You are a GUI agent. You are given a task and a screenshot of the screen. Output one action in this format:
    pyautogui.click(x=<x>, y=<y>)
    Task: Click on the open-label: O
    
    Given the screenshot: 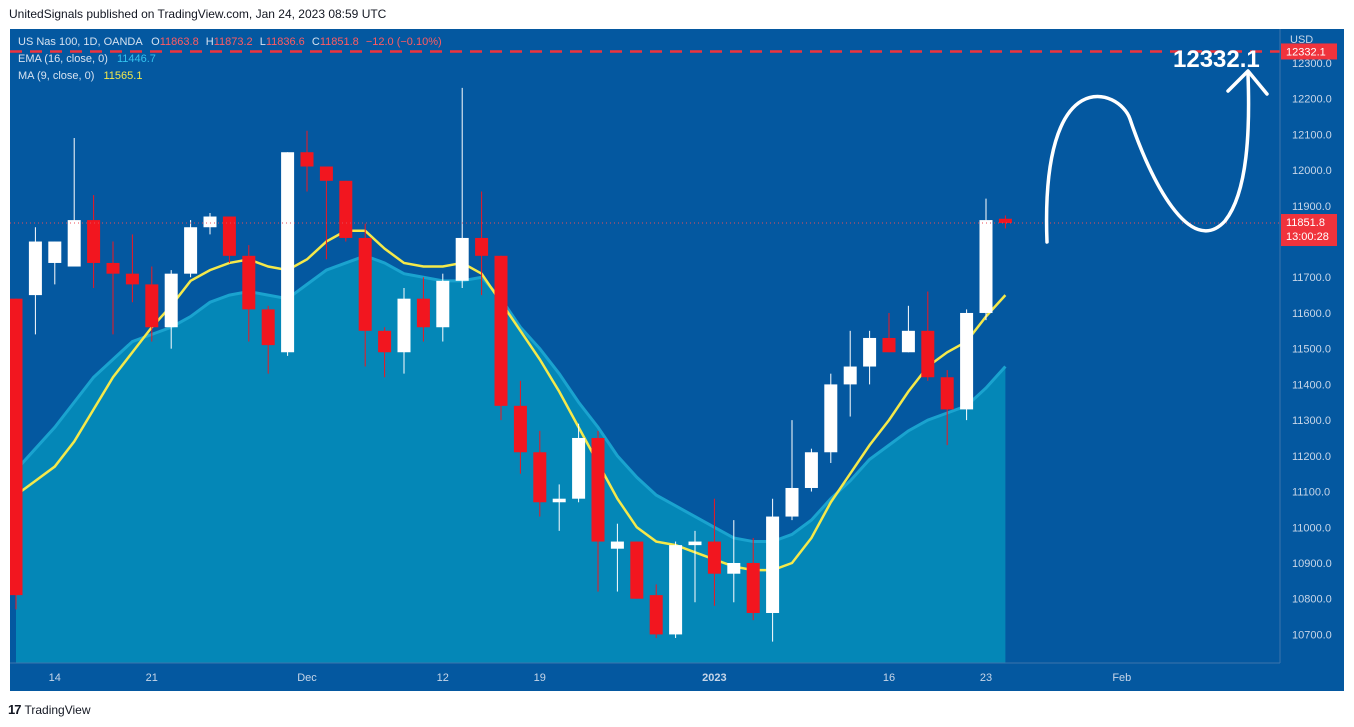 What is the action you would take?
    pyautogui.click(x=155, y=42)
    